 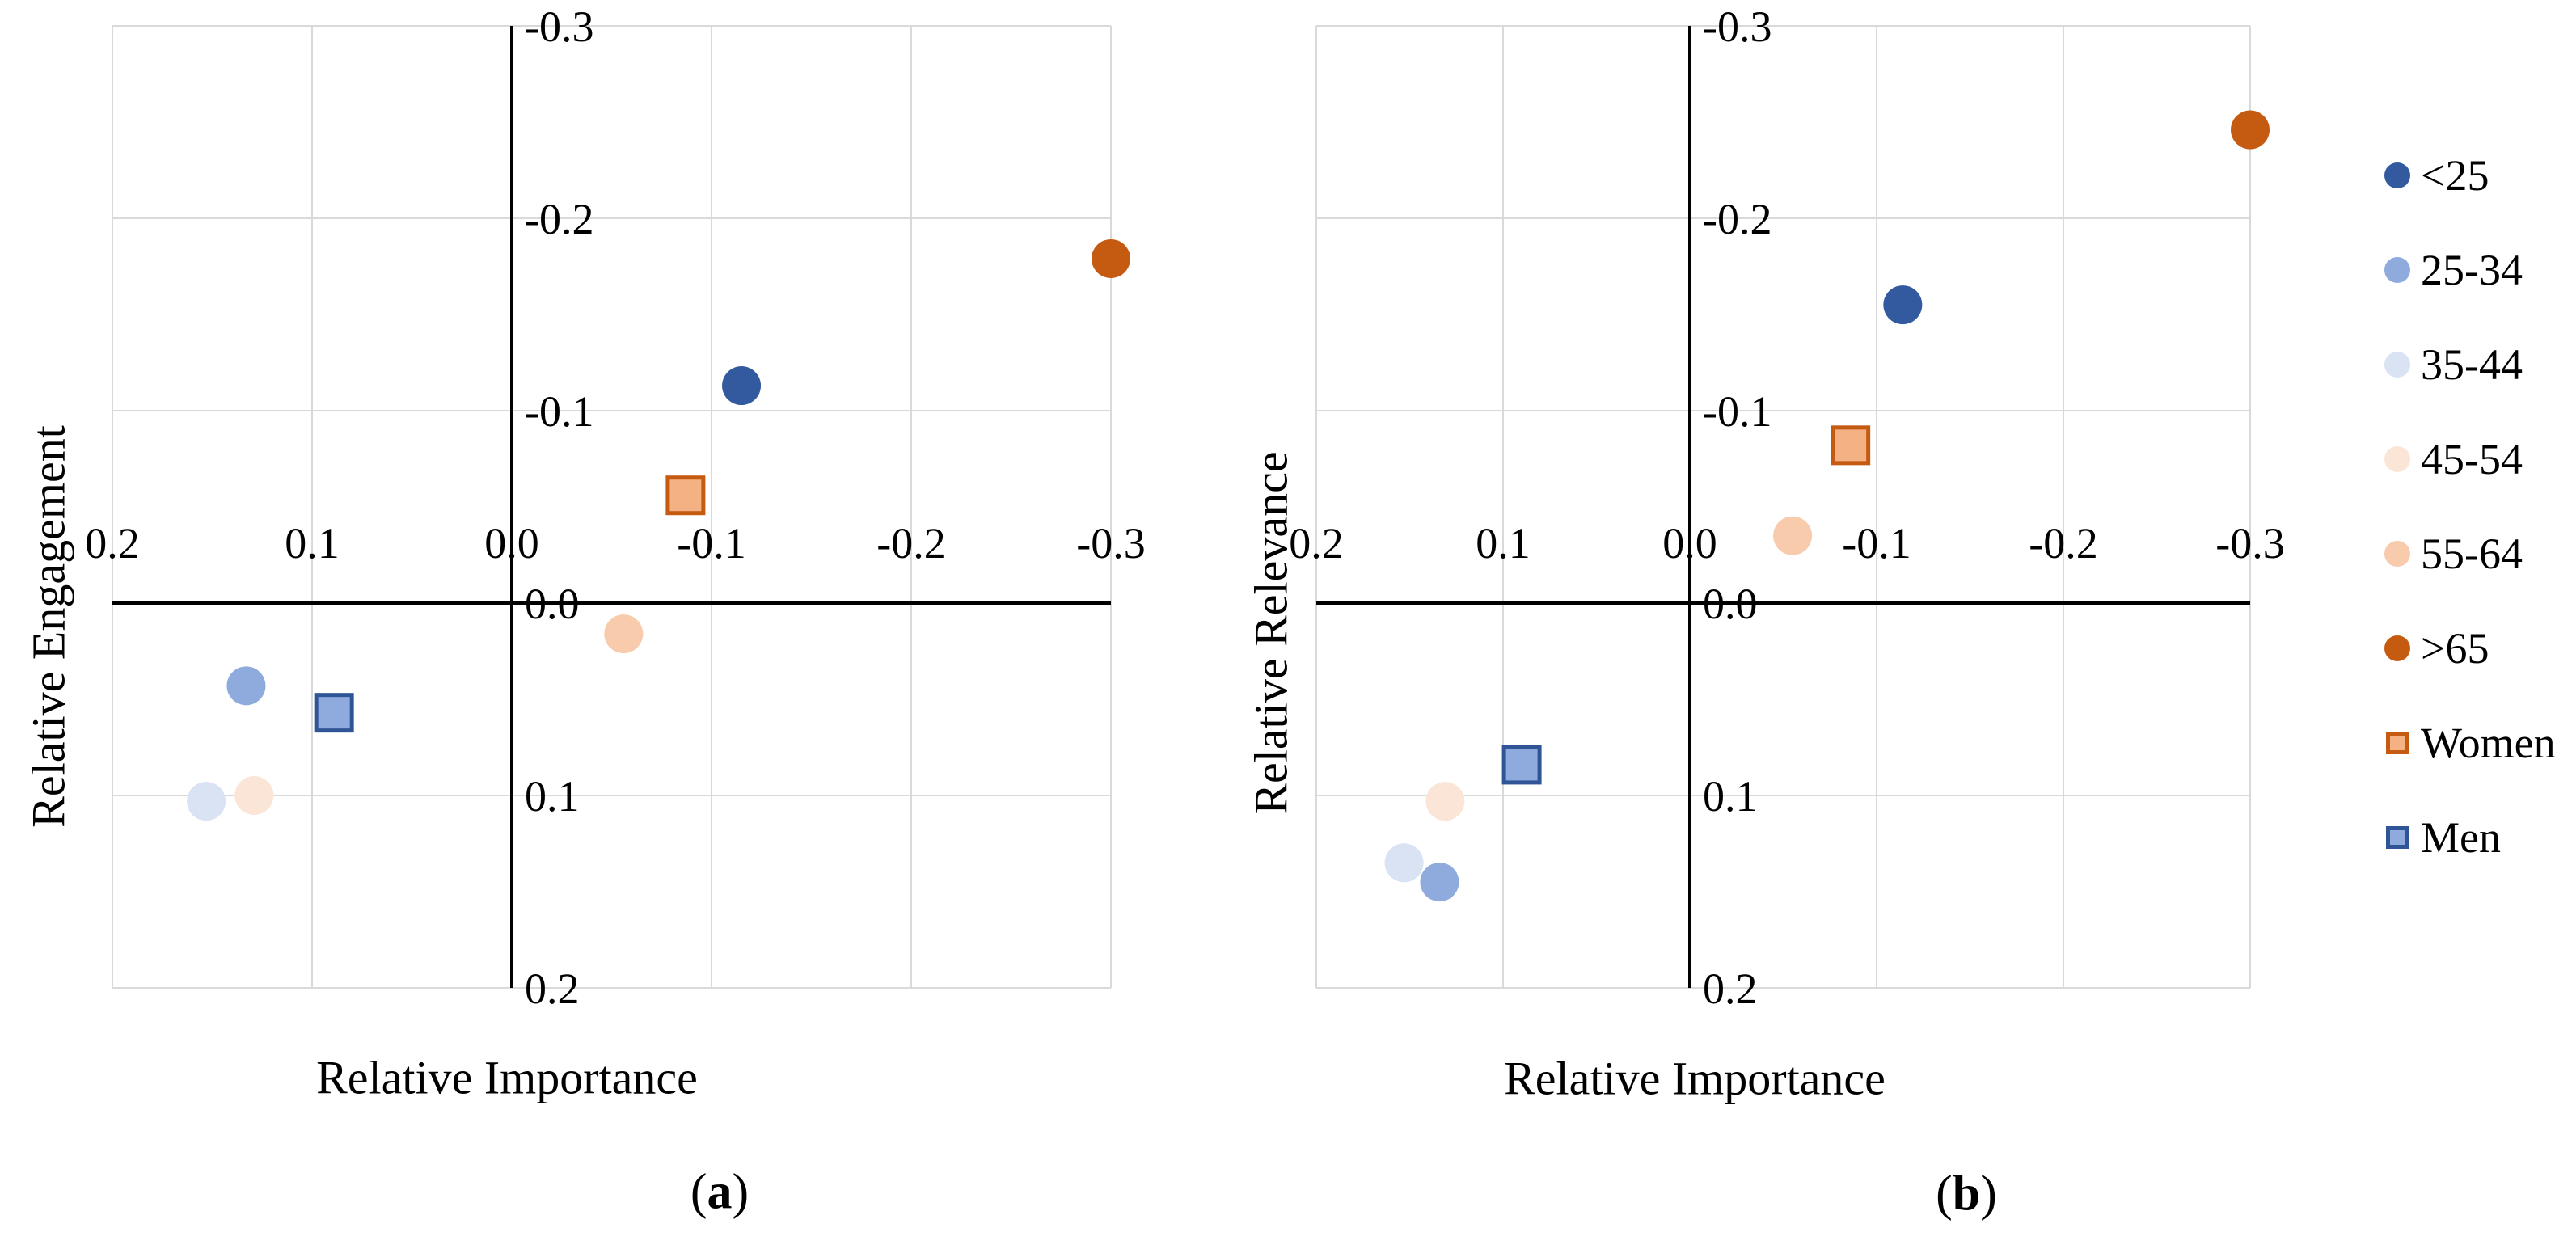 I want to click on legend-label: 25-34, so click(x=2472, y=270).